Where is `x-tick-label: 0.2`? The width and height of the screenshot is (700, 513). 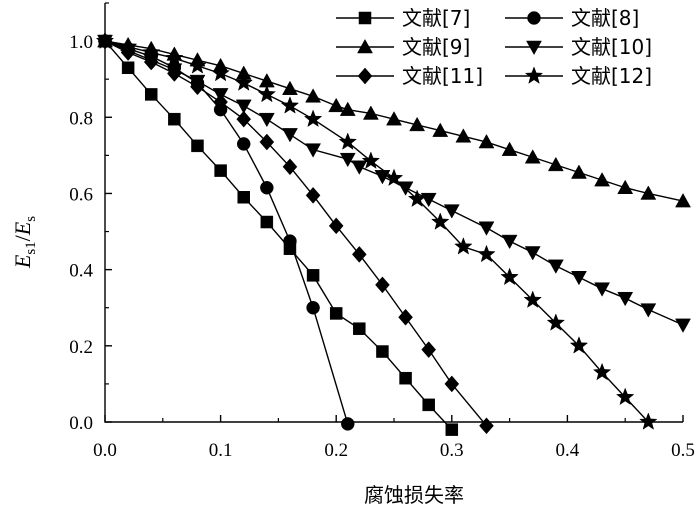
x-tick-label: 0.2 is located at coordinates (336, 450).